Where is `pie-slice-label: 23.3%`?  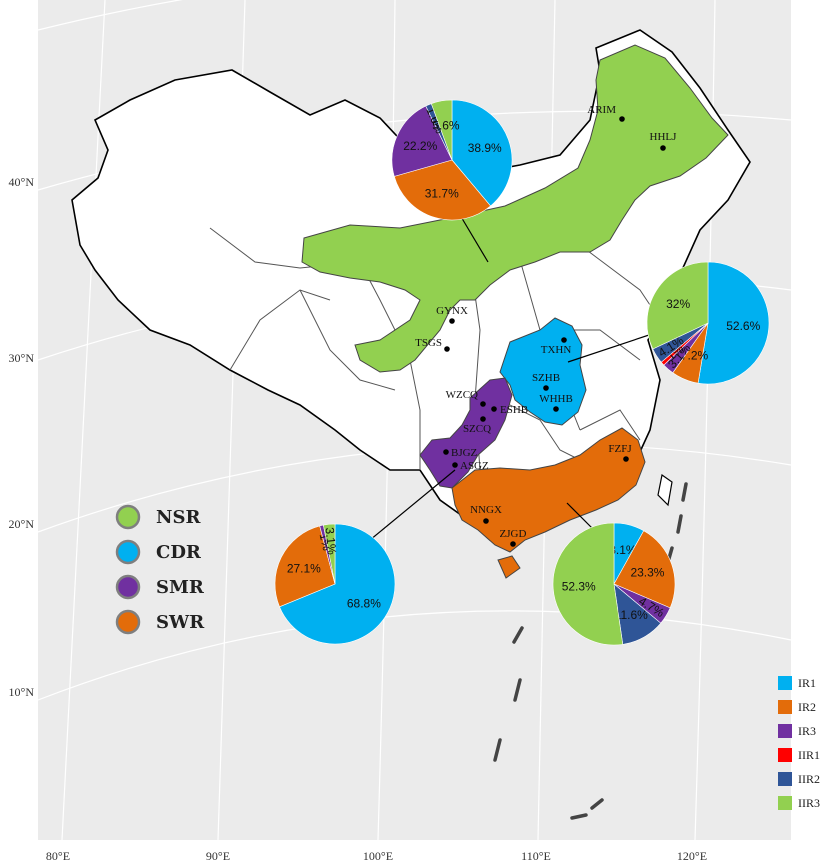
pie-slice-label: 23.3% is located at coordinates (647, 573).